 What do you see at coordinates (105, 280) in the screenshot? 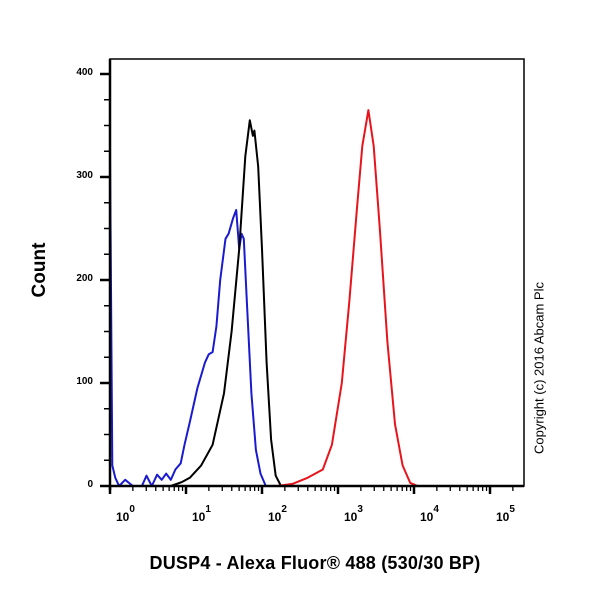
I see `y-axis-ticks` at bounding box center [105, 280].